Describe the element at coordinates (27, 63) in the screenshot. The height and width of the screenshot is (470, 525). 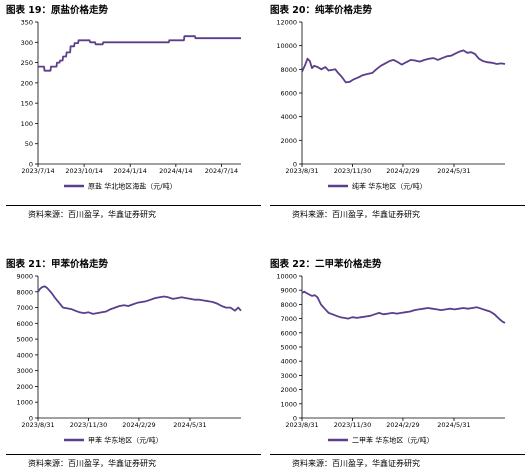
I see `y-tick-label: 250` at that location.